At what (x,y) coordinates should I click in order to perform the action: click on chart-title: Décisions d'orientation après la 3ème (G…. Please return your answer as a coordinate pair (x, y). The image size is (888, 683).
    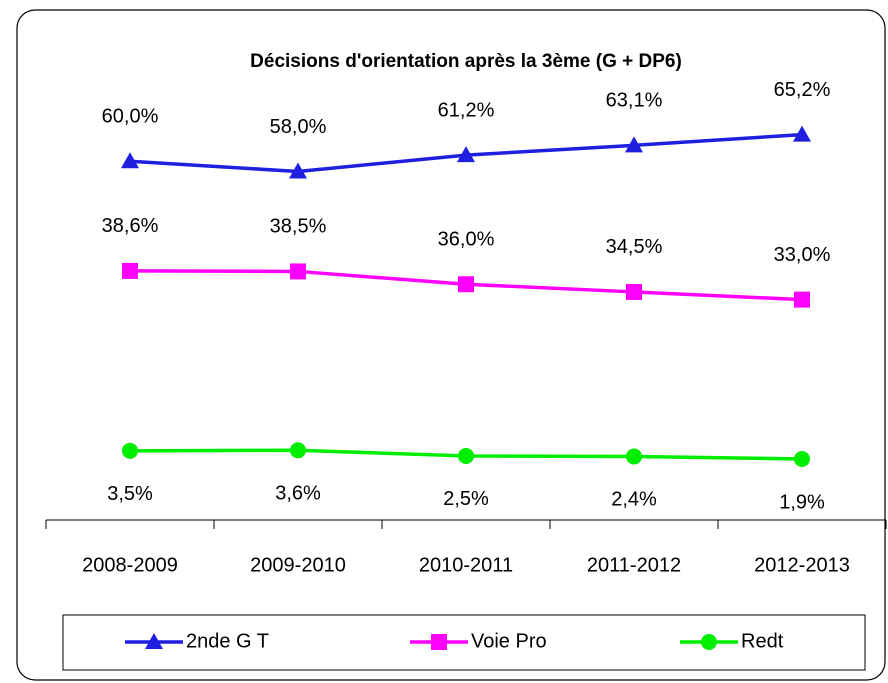
    Looking at the image, I should click on (466, 61).